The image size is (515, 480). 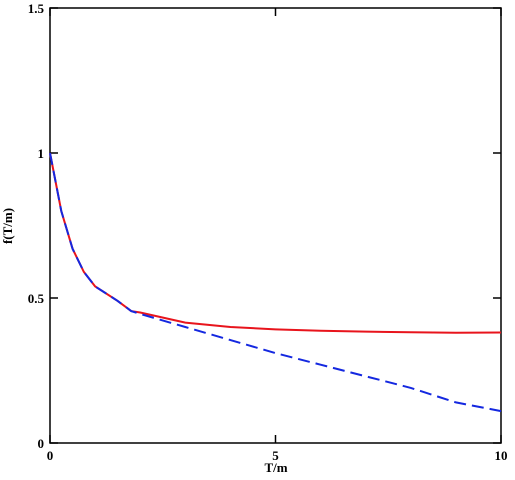 I want to click on y-axis-label: f(T/m), so click(x=7, y=226).